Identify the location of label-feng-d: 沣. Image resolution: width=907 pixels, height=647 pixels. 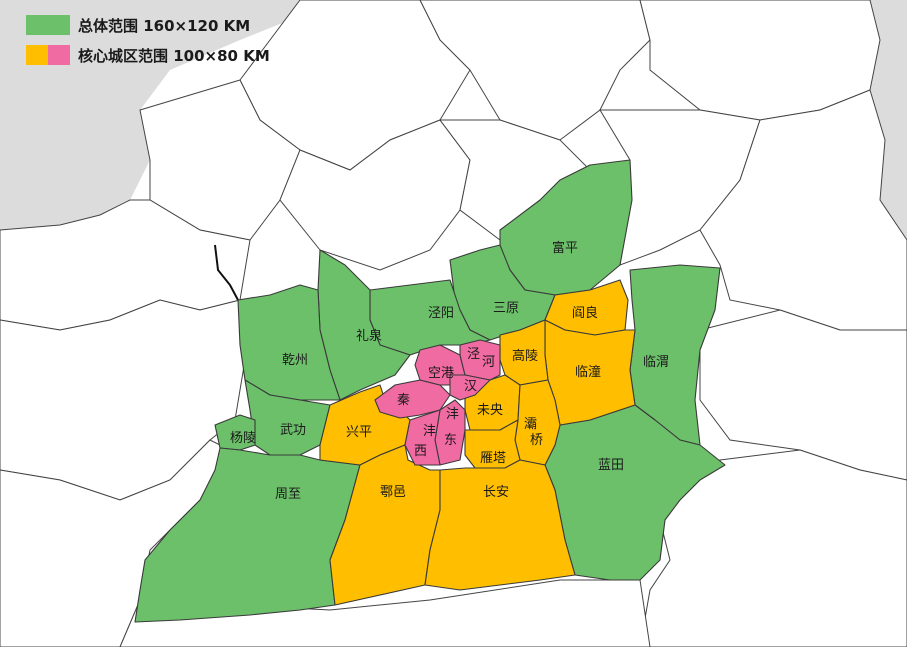
(452, 414).